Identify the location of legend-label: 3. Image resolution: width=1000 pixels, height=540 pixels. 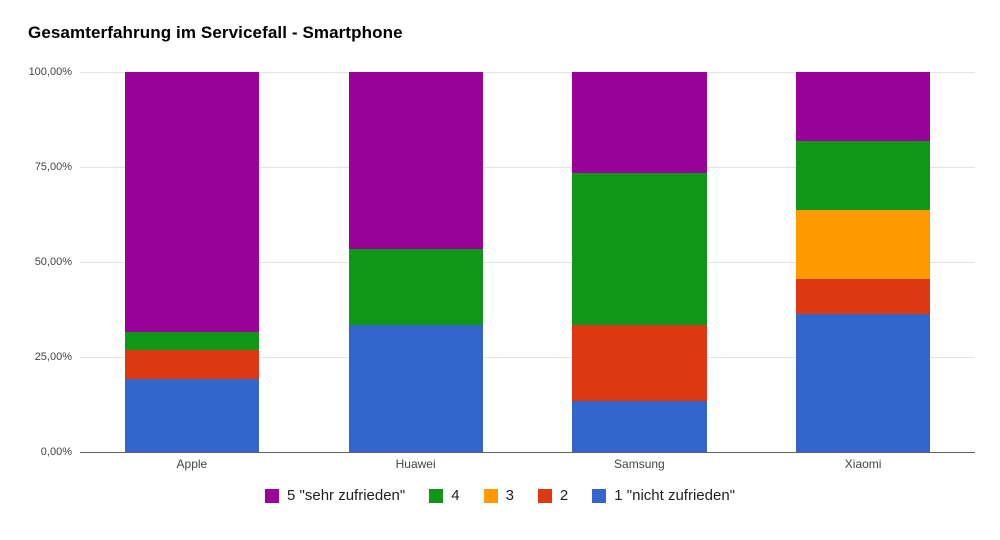
(509, 495).